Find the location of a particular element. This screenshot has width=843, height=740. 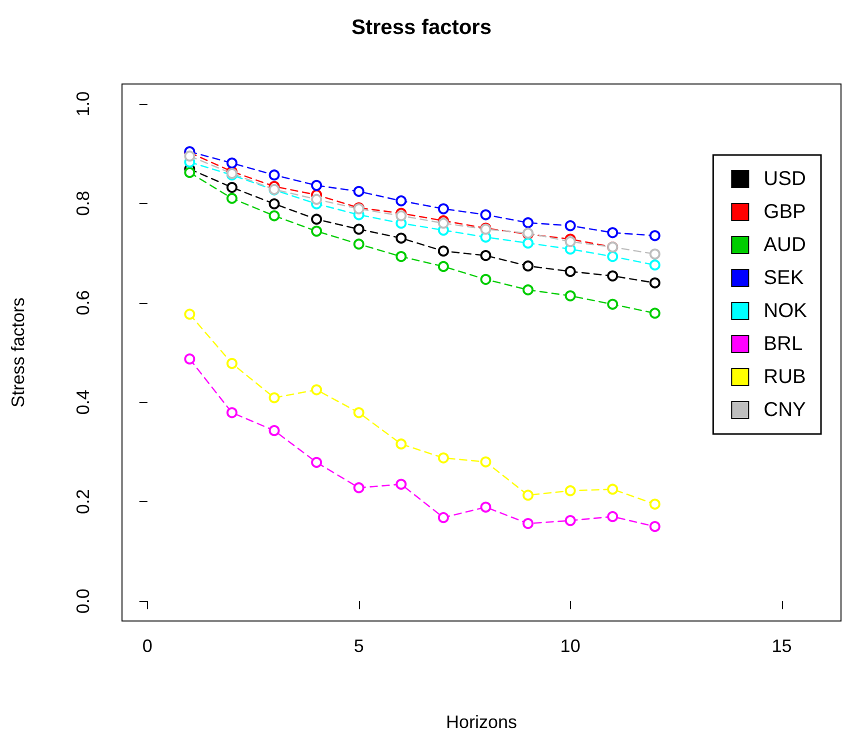

y-tick-label: 0.2 is located at coordinates (83, 501).